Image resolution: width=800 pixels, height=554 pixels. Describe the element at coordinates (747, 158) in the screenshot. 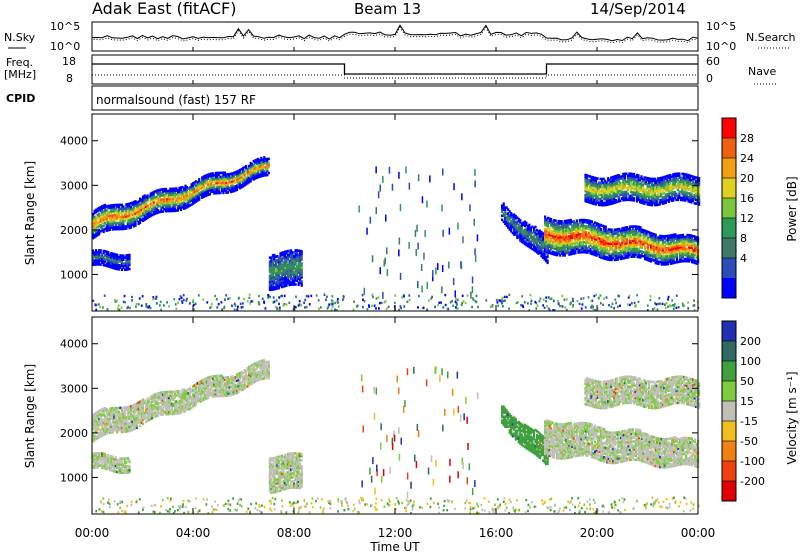

I see `colorbar-tick-label: 24` at that location.